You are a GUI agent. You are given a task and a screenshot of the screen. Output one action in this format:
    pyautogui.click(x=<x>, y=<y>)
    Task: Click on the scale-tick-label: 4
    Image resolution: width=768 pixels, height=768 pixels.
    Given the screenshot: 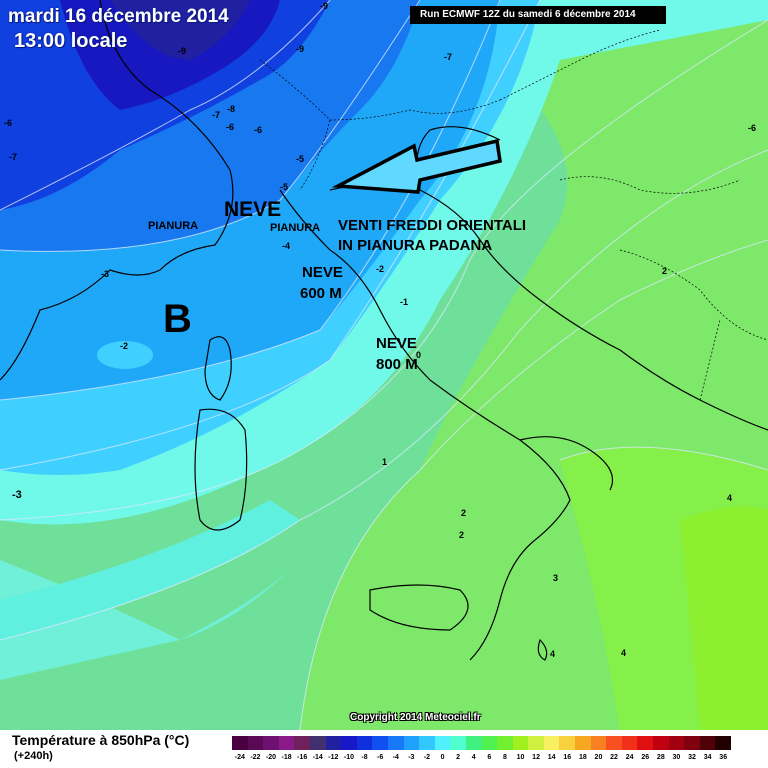 What is the action you would take?
    pyautogui.click(x=473, y=757)
    